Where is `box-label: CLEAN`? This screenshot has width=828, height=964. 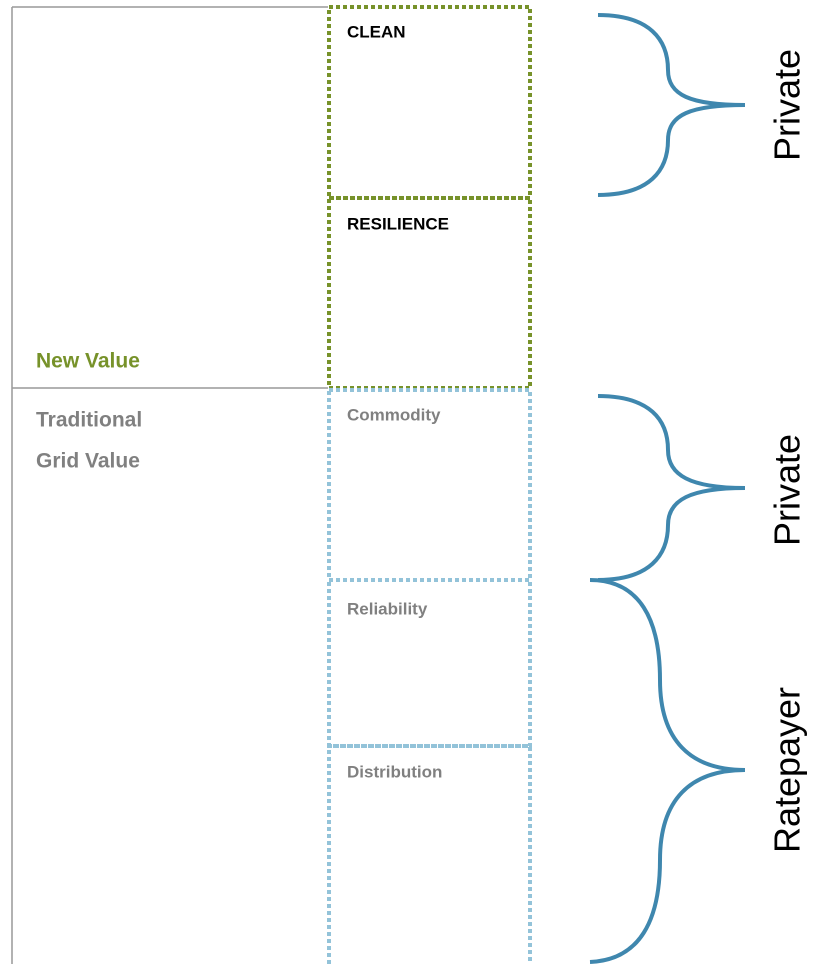 box-label: CLEAN is located at coordinates (376, 31).